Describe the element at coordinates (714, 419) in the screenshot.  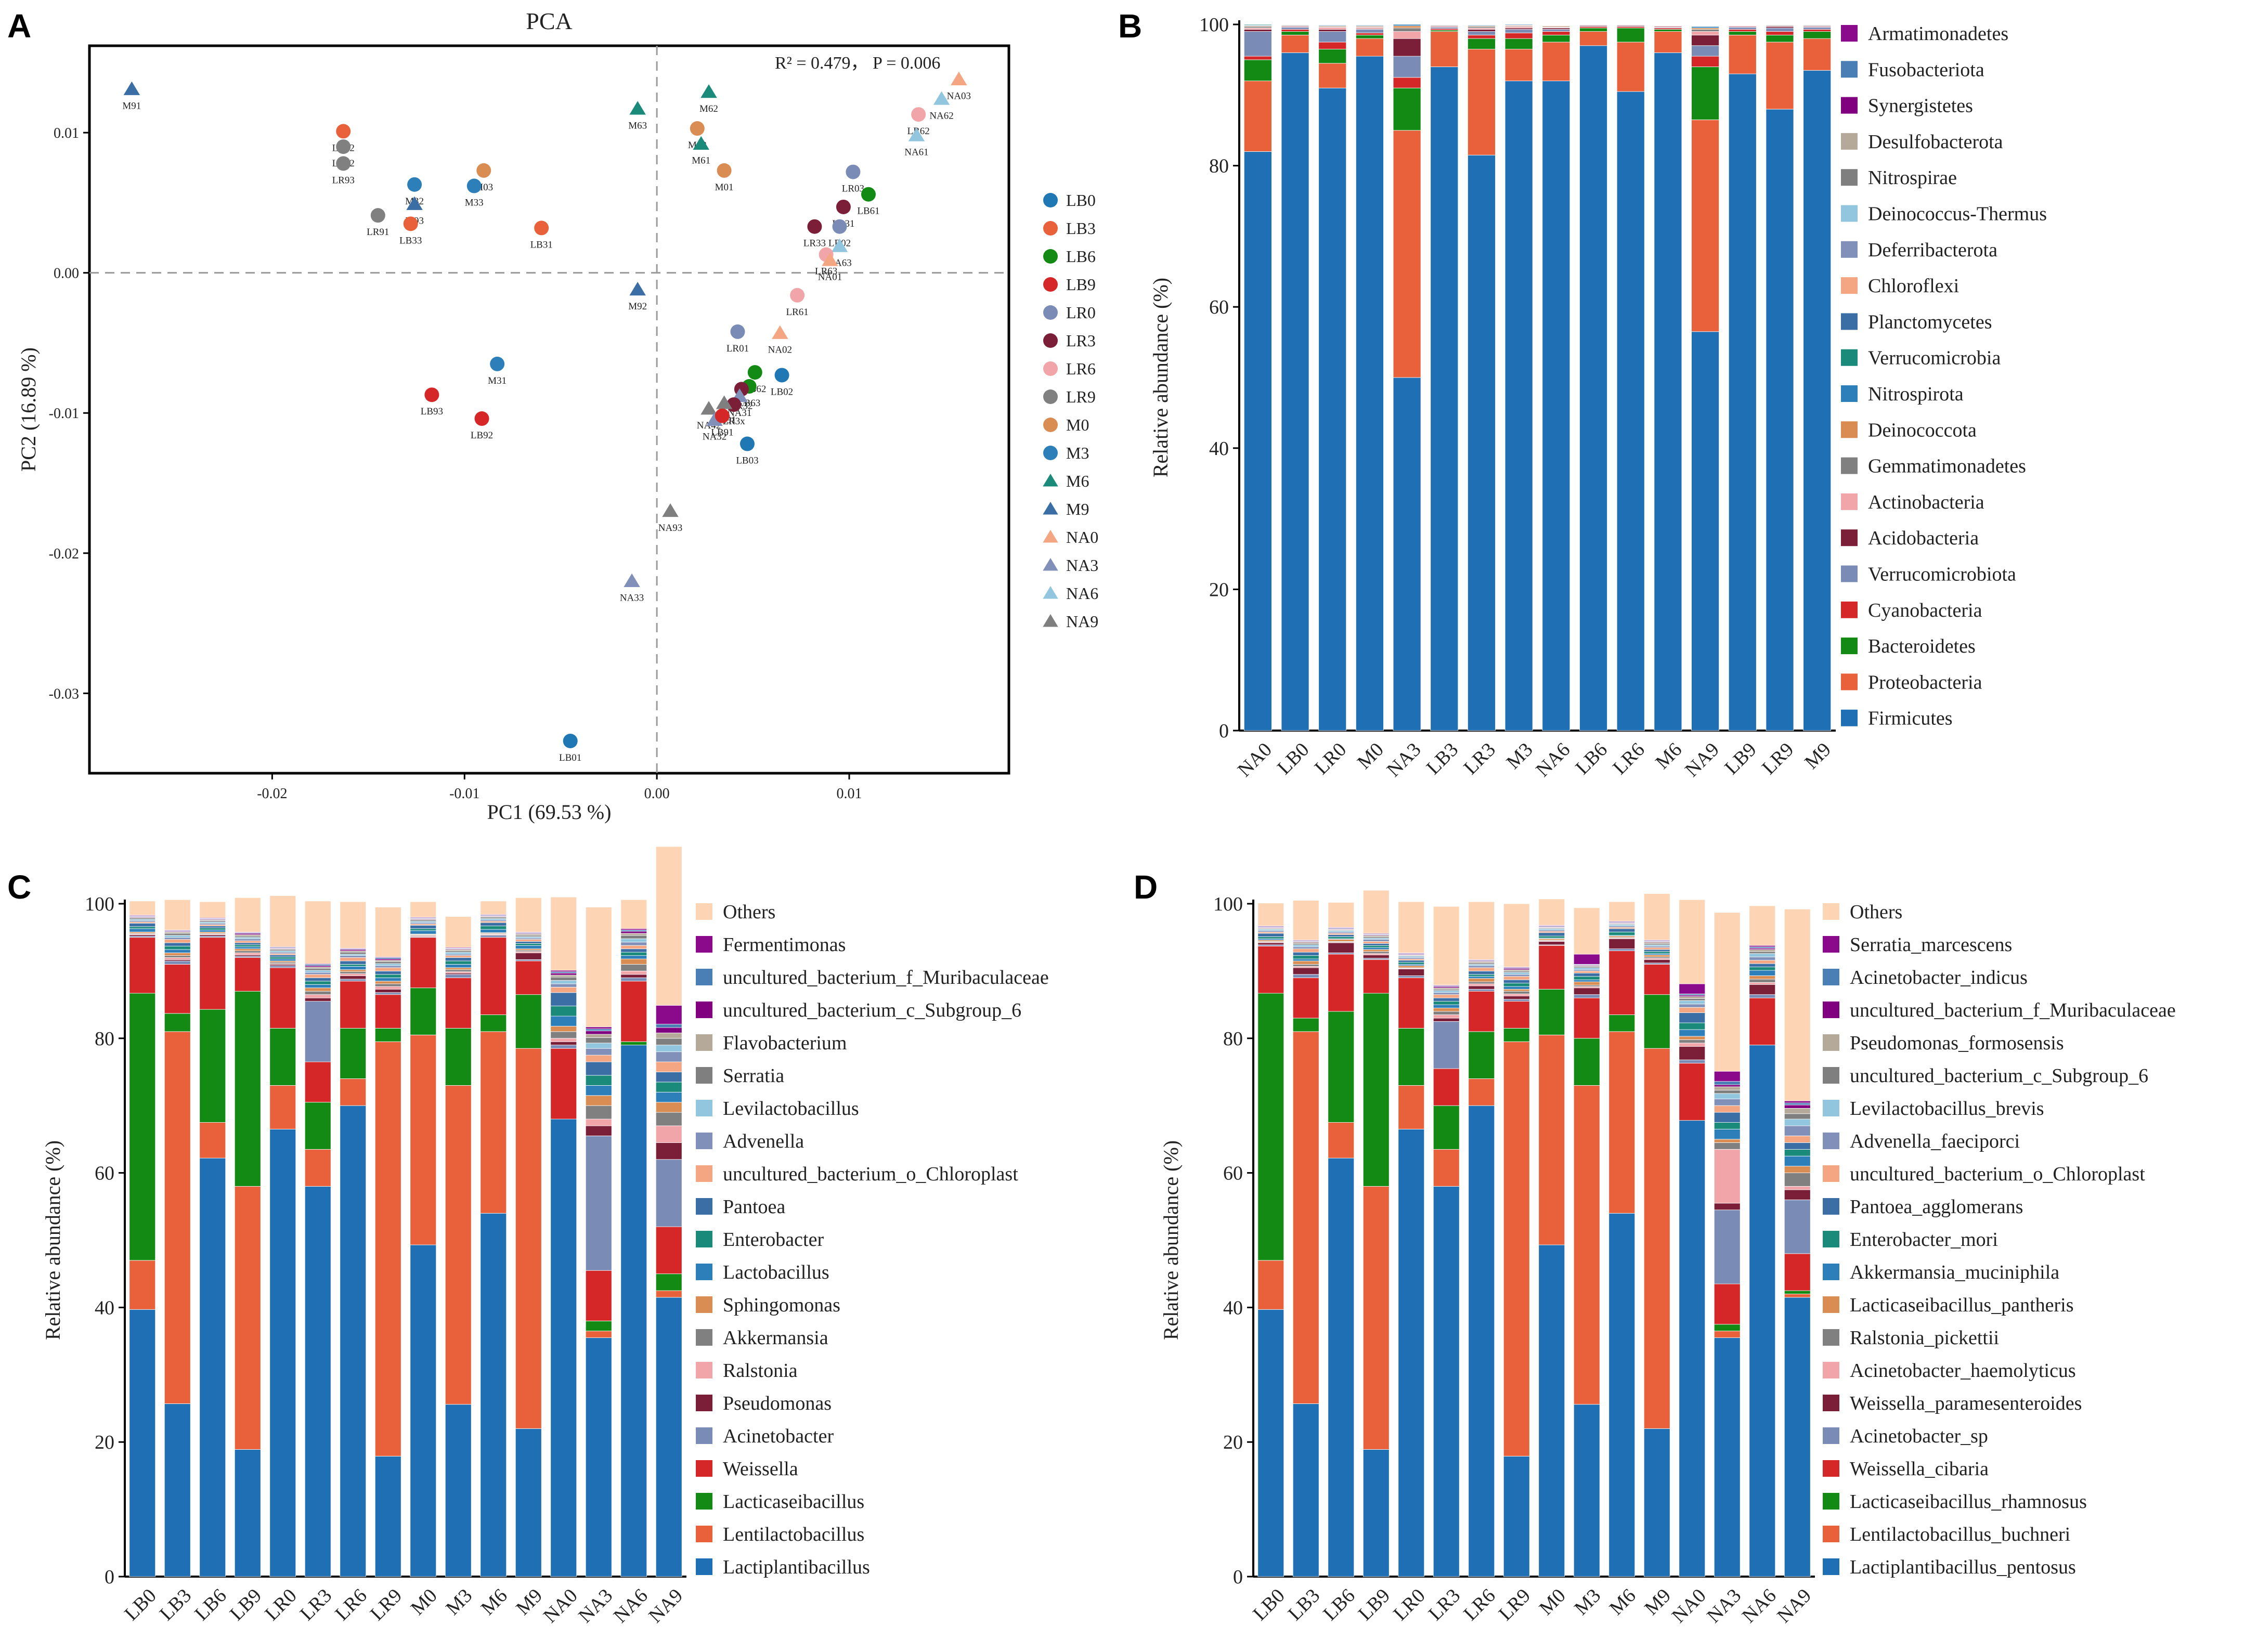
I see `pca-point-na32` at that location.